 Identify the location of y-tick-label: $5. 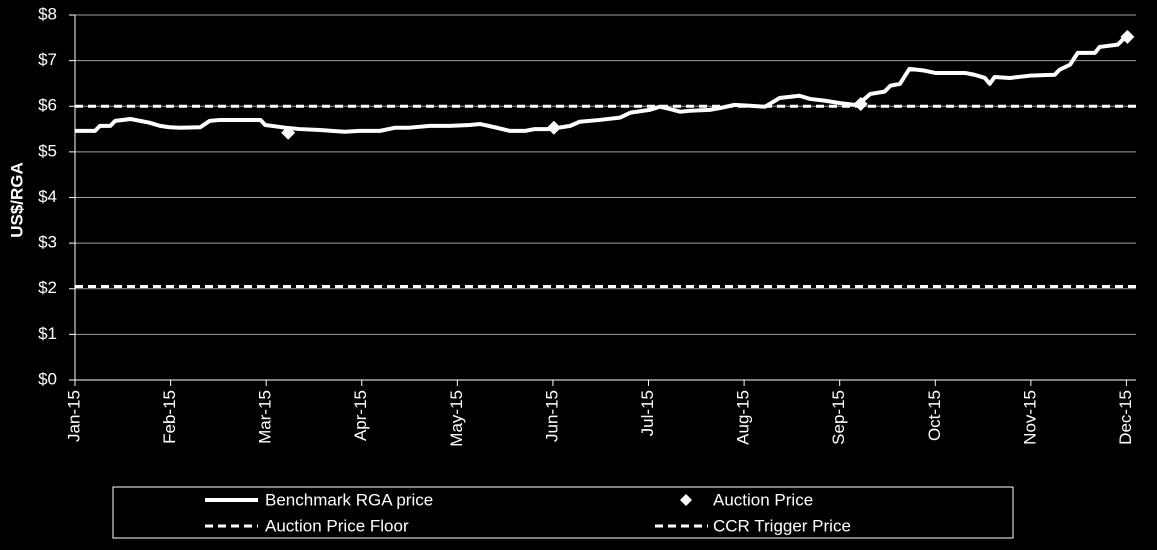
(47, 150).